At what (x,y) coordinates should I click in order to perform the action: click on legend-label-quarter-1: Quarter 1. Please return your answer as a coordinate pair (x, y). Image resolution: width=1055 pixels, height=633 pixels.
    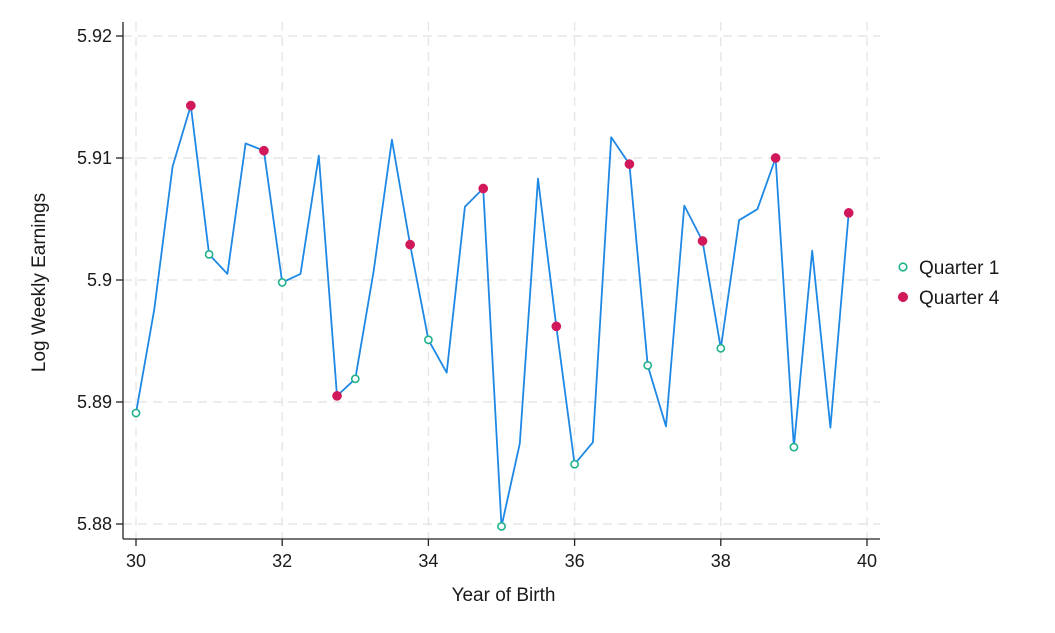
    Looking at the image, I should click on (959, 268).